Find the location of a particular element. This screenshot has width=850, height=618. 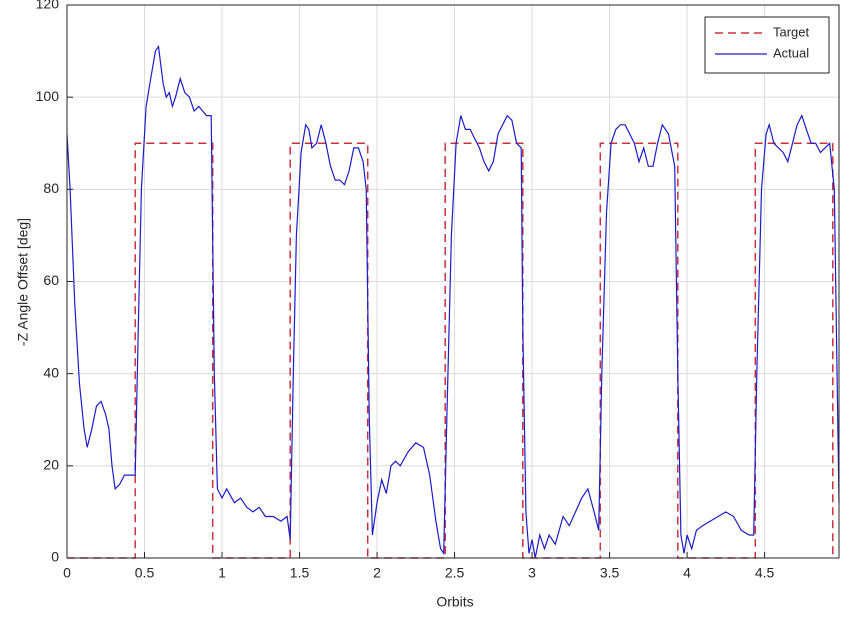

x-tick-label: 1 is located at coordinates (222, 573).